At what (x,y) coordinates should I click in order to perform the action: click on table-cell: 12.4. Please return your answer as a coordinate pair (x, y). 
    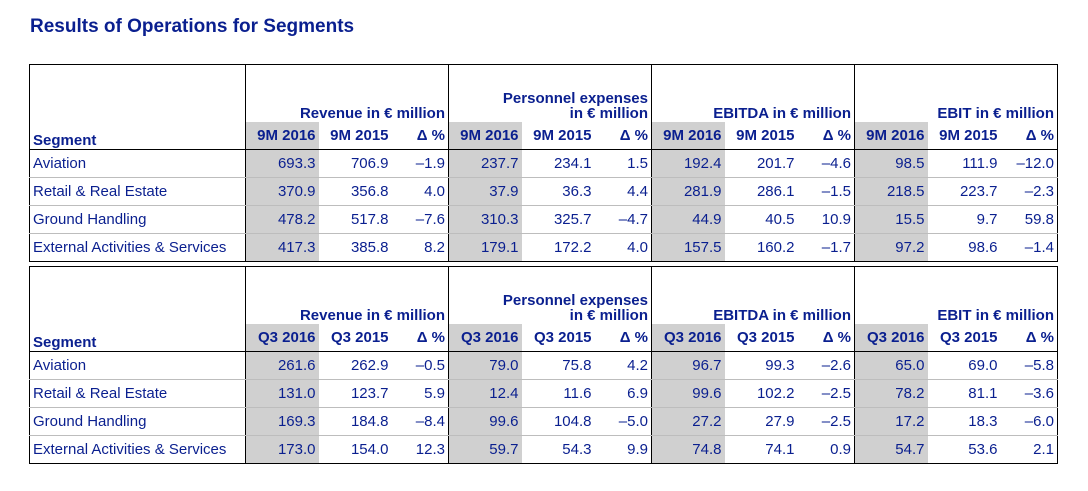
    Looking at the image, I should click on (485, 393).